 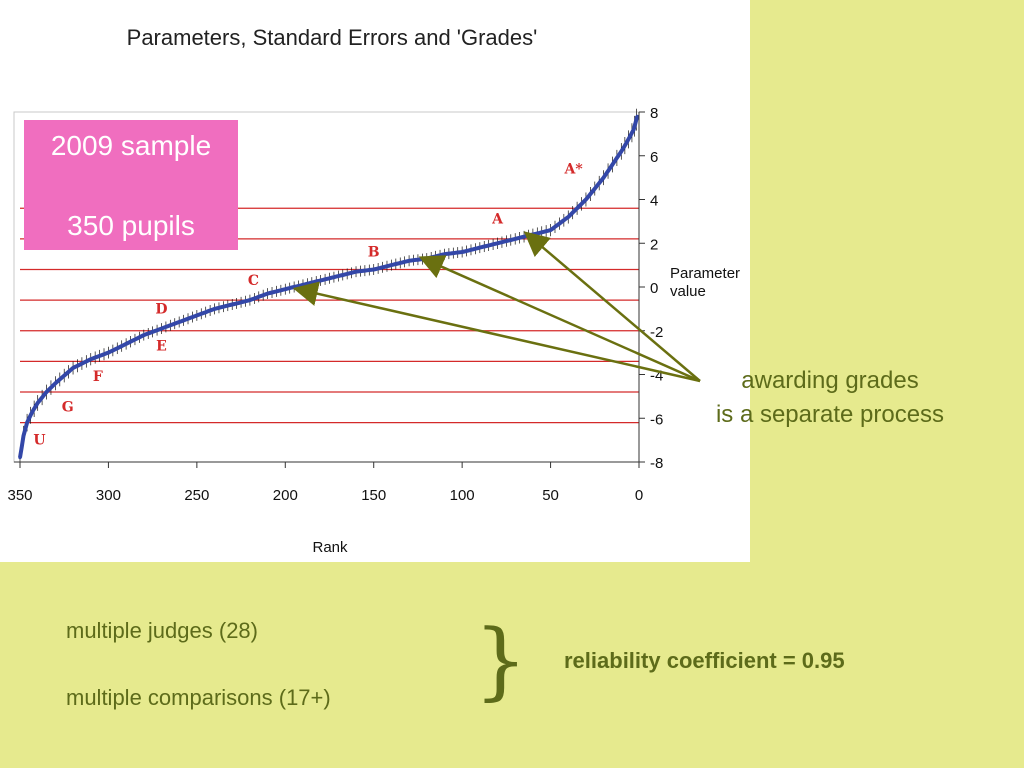 I want to click on x-tick-label: 100, so click(x=462, y=495).